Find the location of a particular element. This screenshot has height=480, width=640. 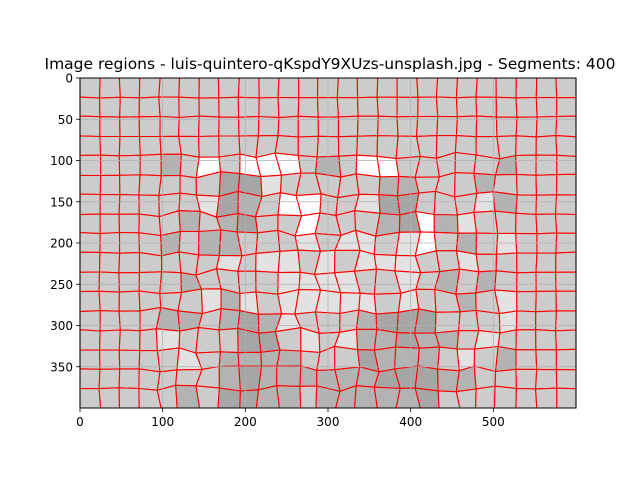

y-tick-label: 150 is located at coordinates (61, 202).